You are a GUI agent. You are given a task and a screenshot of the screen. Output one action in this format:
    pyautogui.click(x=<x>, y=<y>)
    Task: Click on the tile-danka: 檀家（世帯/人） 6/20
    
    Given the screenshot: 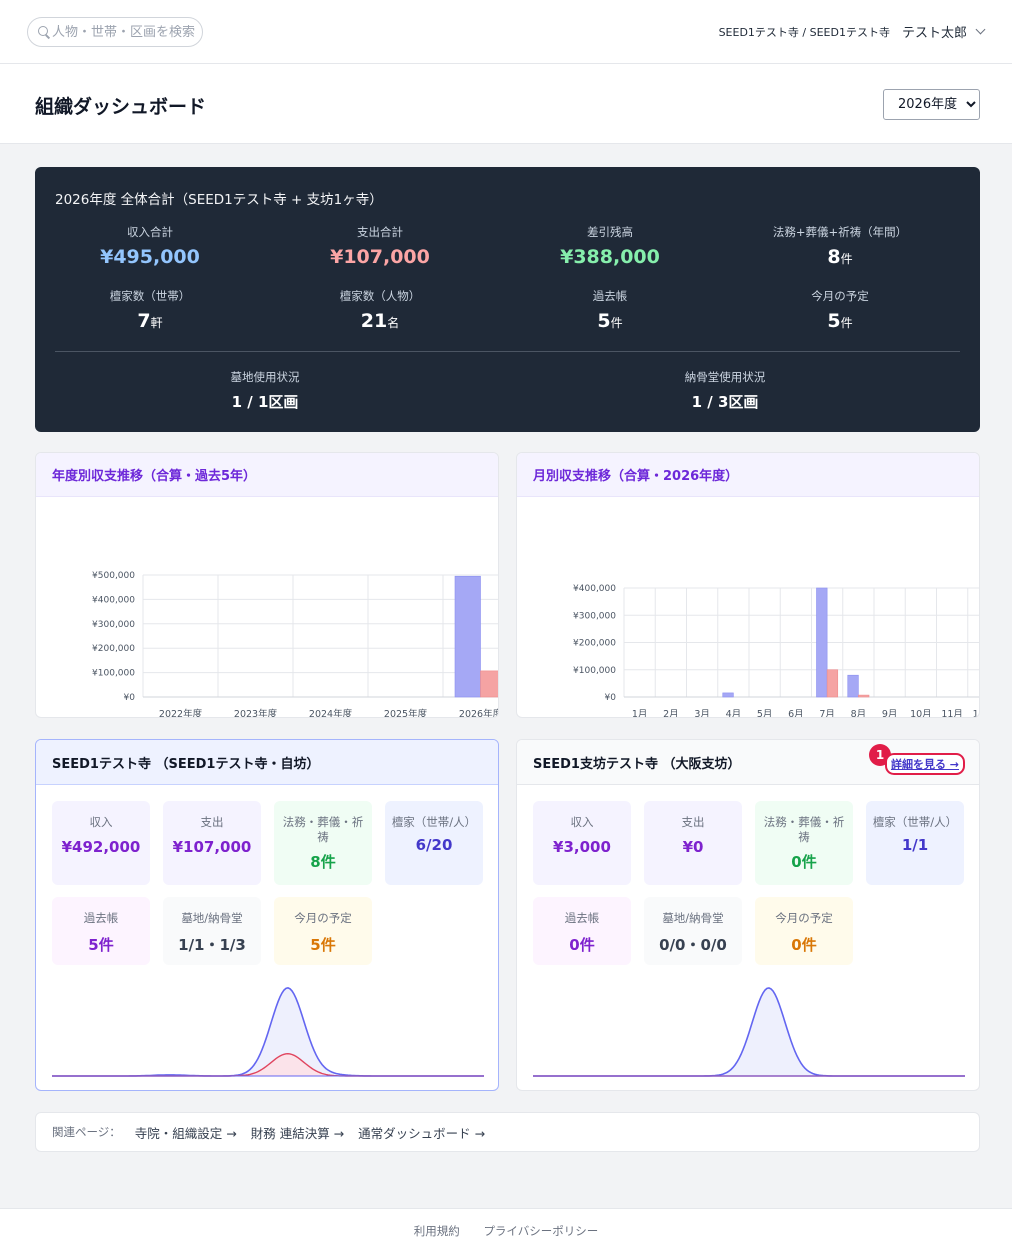 What is the action you would take?
    pyautogui.click(x=434, y=843)
    